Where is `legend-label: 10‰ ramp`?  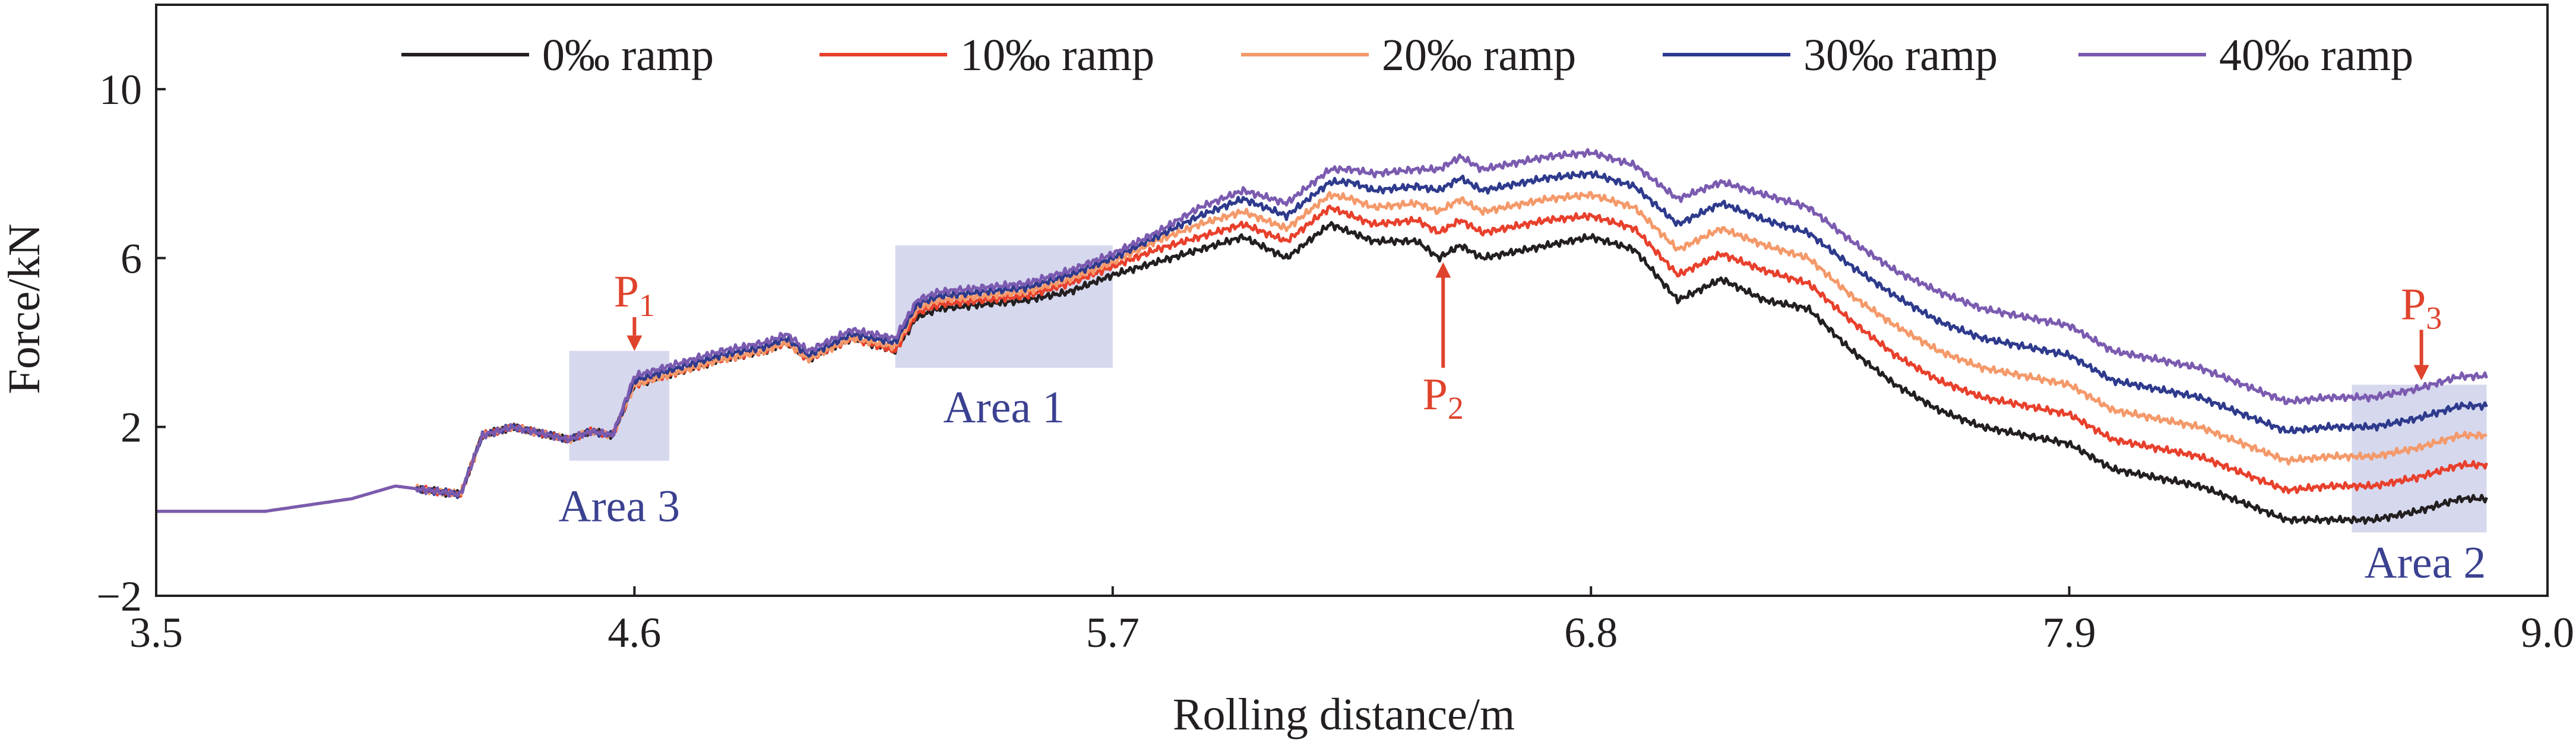
legend-label: 10‰ ramp is located at coordinates (1057, 55).